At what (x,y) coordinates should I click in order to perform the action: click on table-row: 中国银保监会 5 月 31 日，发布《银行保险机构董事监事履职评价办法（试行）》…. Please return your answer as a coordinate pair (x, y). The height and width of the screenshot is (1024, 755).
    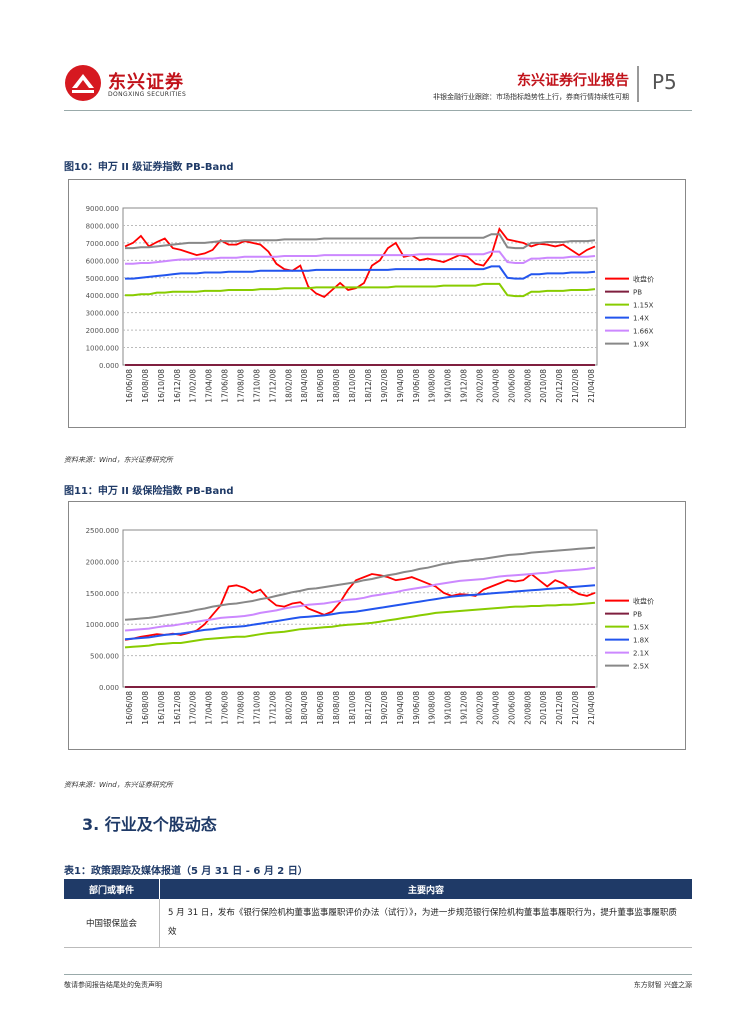
    Looking at the image, I should click on (378, 923).